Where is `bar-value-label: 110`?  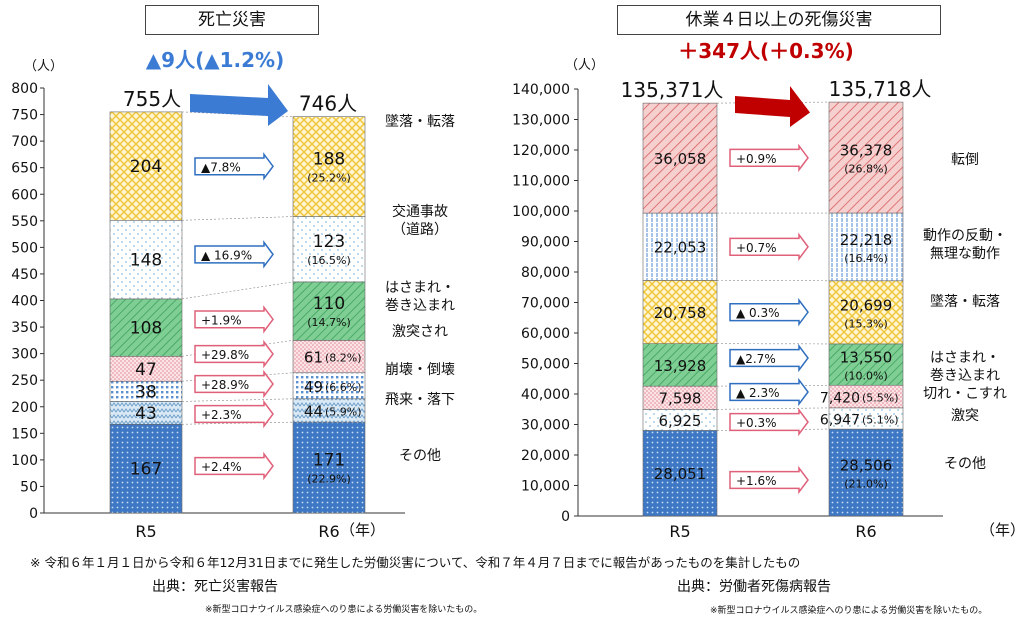
bar-value-label: 110 is located at coordinates (329, 304).